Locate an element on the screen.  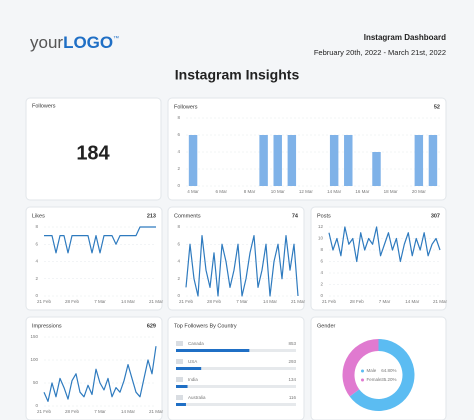
card-title: Likes is located at coordinates (38, 216).